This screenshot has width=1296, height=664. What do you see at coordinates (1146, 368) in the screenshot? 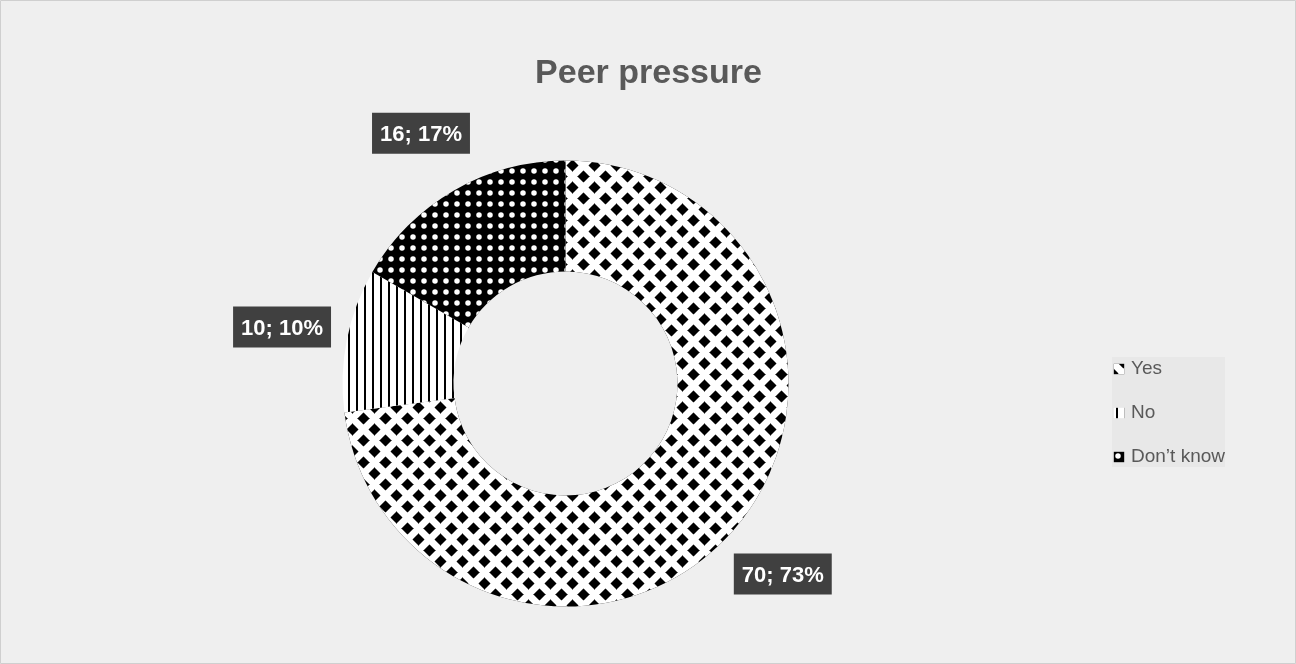
I see `legend-label: Yes` at bounding box center [1146, 368].